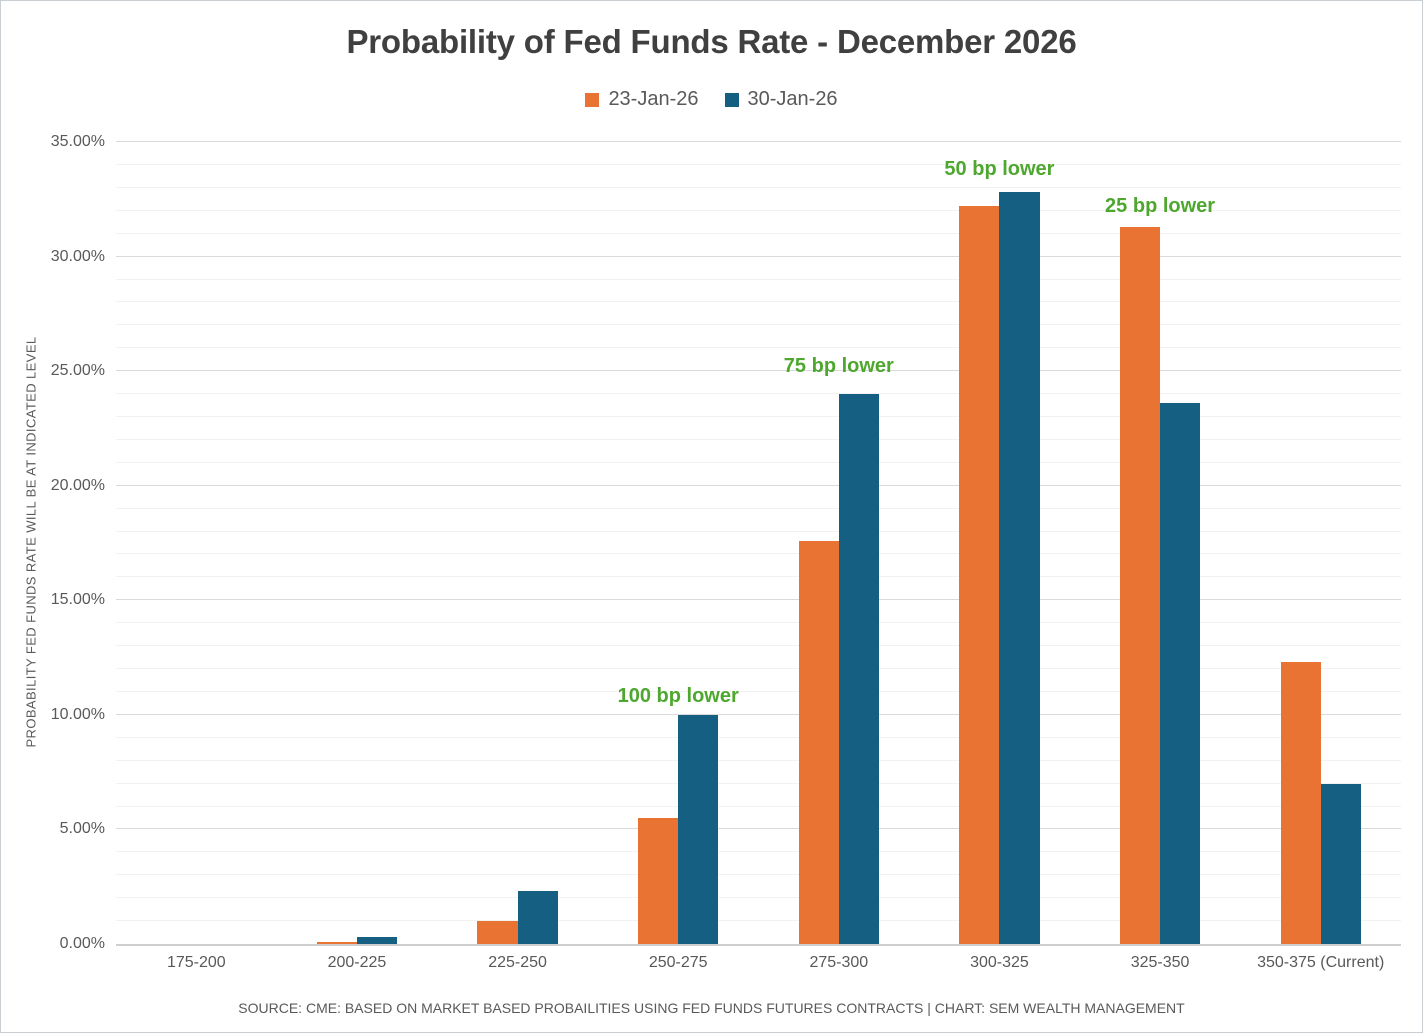 Image resolution: width=1423 pixels, height=1033 pixels. Describe the element at coordinates (1300, 803) in the screenshot. I see `bar-23-jan-26-350-375-current-` at that location.